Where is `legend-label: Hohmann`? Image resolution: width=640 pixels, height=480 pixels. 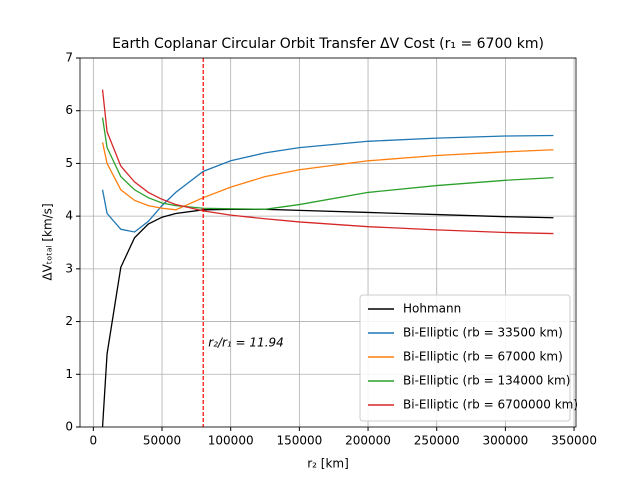 legend-label: Hohmann is located at coordinates (432, 309).